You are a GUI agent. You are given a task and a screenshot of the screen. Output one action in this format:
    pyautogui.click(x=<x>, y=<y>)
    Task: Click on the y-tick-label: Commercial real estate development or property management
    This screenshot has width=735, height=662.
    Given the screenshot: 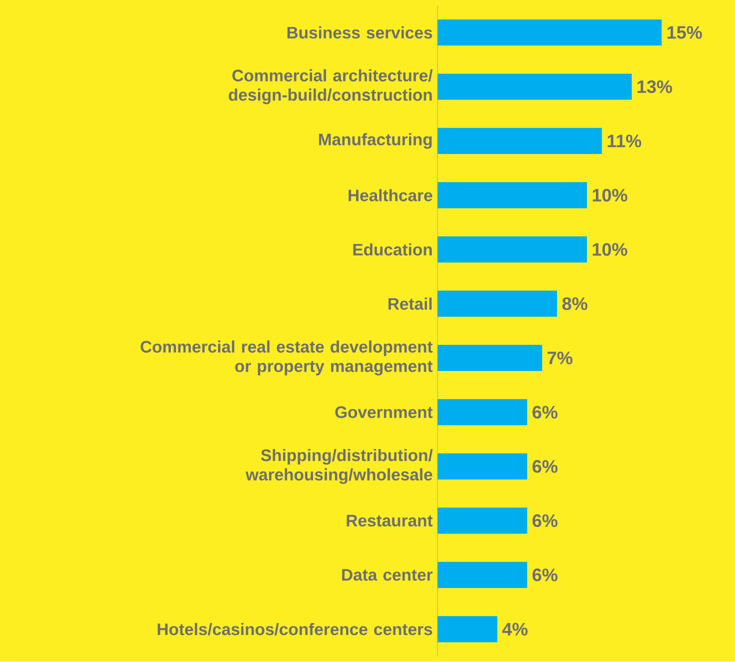 What is the action you would take?
    pyautogui.click(x=286, y=358)
    